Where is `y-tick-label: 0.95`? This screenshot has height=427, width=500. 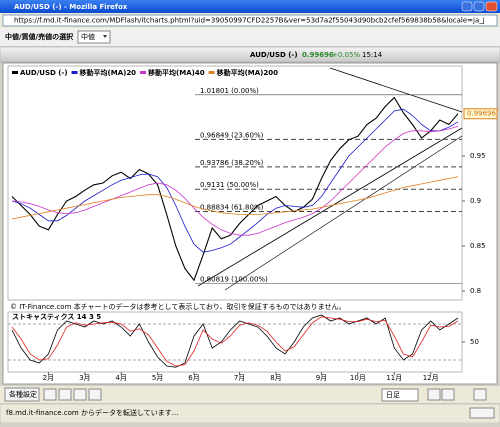 y-tick-label: 0.95 is located at coordinates (478, 156).